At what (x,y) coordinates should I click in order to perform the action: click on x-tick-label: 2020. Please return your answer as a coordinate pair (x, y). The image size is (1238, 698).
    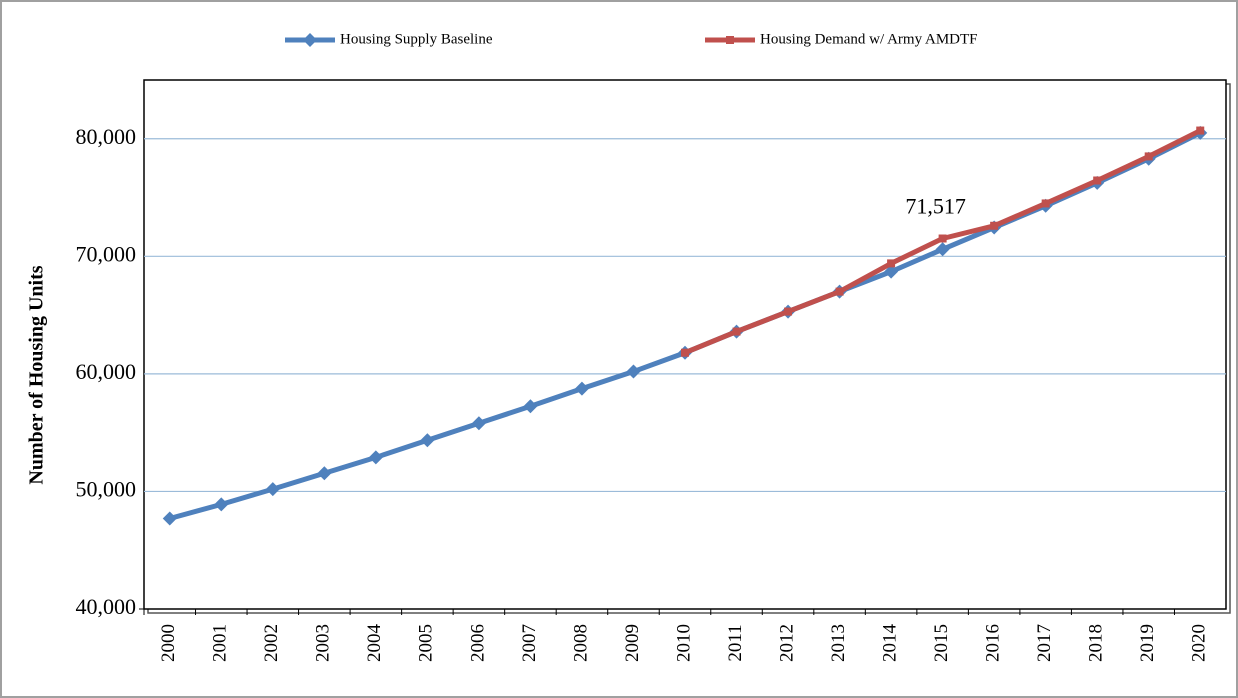
    Looking at the image, I should click on (1199, 643).